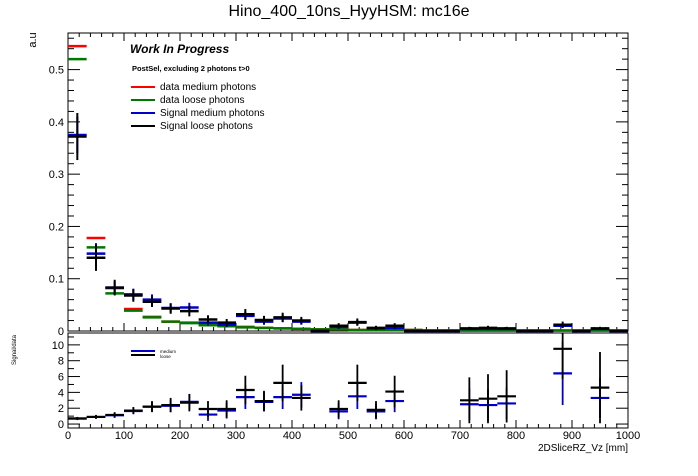  What do you see at coordinates (339, 378) in the screenshot?
I see `ratio-plot-series` at bounding box center [339, 378].